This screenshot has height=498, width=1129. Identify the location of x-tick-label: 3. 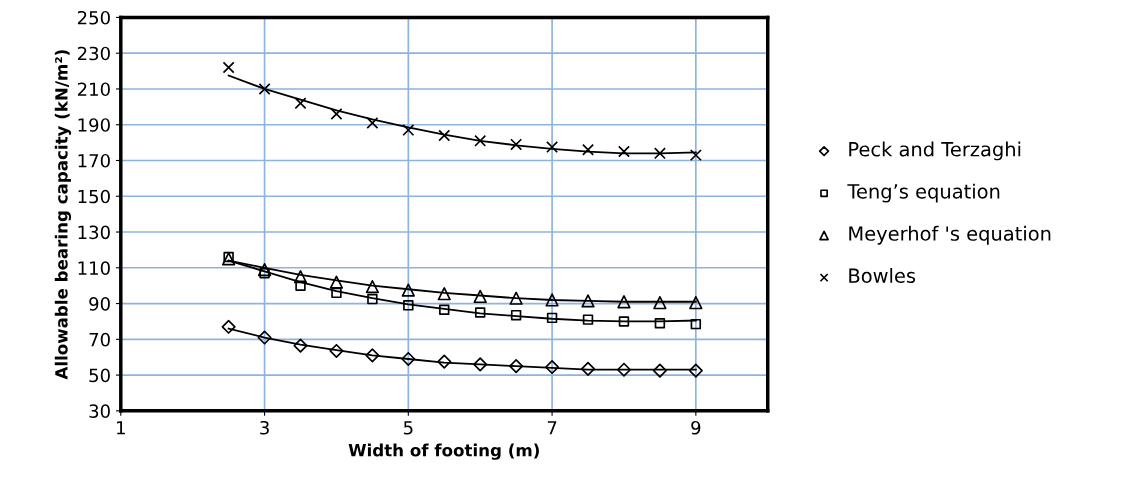
(264, 427).